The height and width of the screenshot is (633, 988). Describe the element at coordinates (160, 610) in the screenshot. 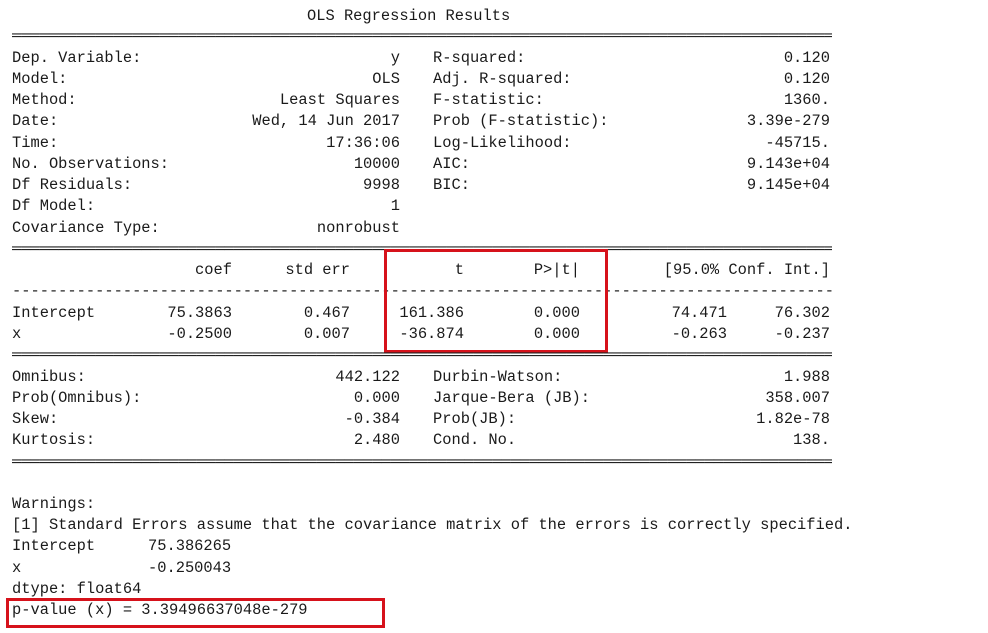

I see `pvalue-line: p-value (x) = 3.39496637048e-279` at that location.